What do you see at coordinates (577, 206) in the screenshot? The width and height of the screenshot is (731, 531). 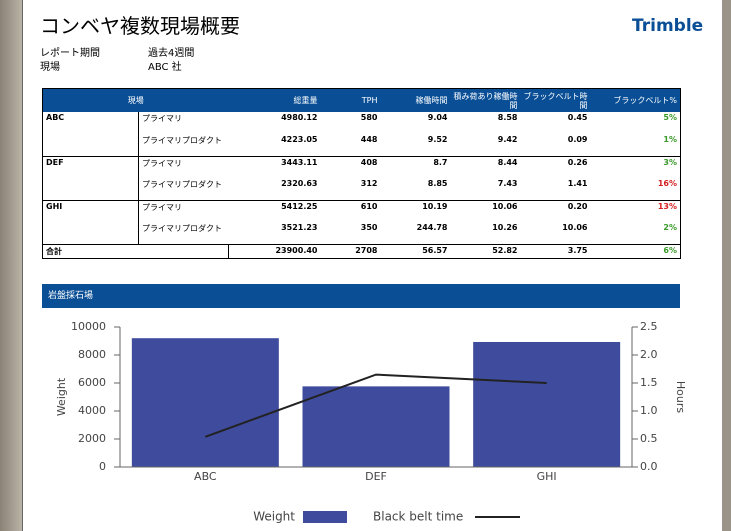 I see `cell: 0.20` at bounding box center [577, 206].